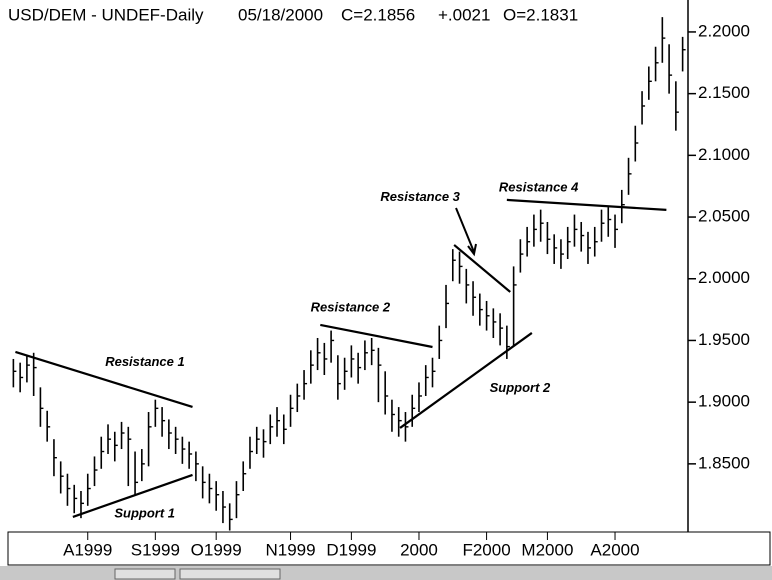 This screenshot has height=580, width=772. What do you see at coordinates (155, 549) in the screenshot?
I see `x-tick-label: S1999` at bounding box center [155, 549].